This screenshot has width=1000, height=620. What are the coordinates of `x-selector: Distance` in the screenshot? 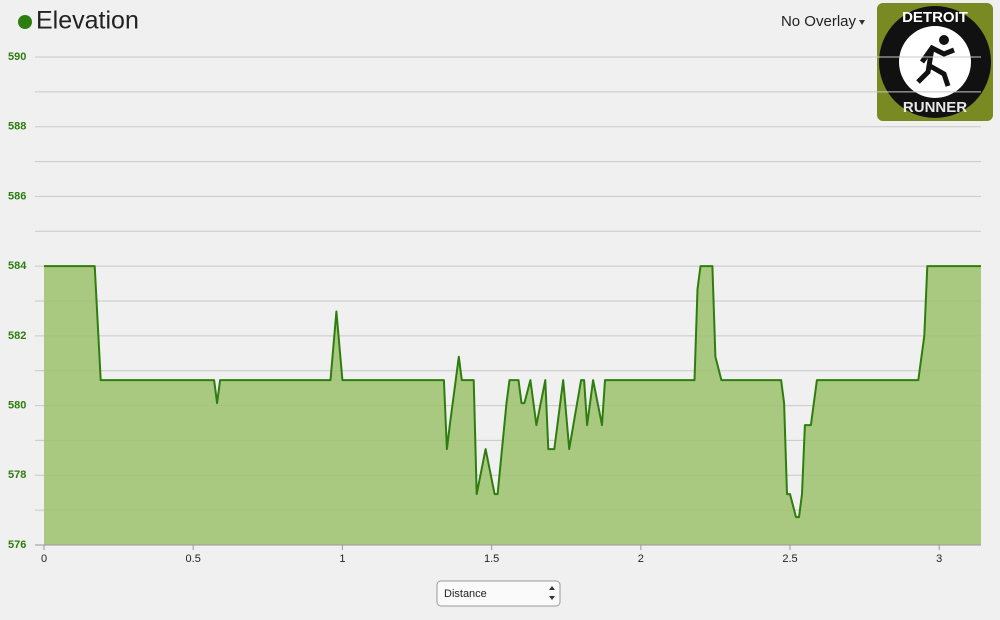 It's located at (498, 593).